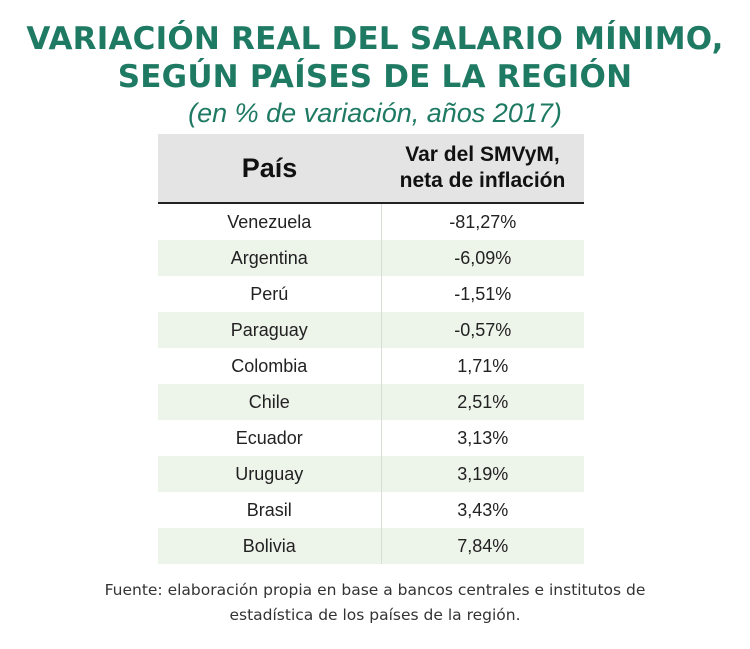 This screenshot has width=750, height=649. I want to click on table-row: Ecuador 3,13%, so click(371, 438).